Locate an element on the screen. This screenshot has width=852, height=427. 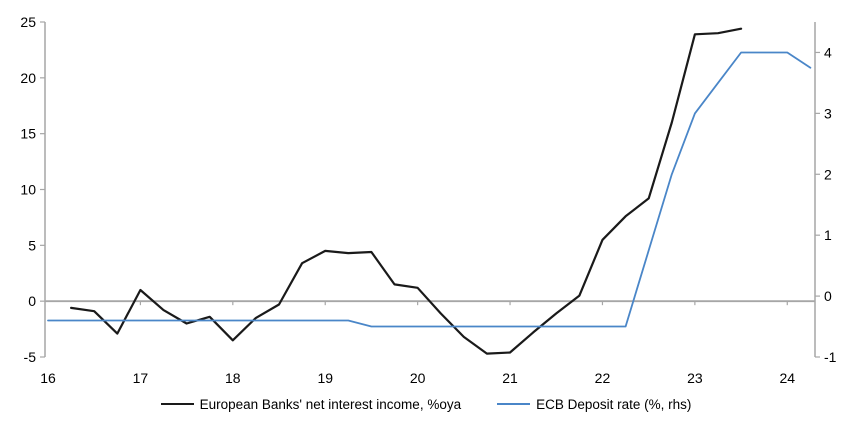
x-axis-label: 18 is located at coordinates (233, 378).